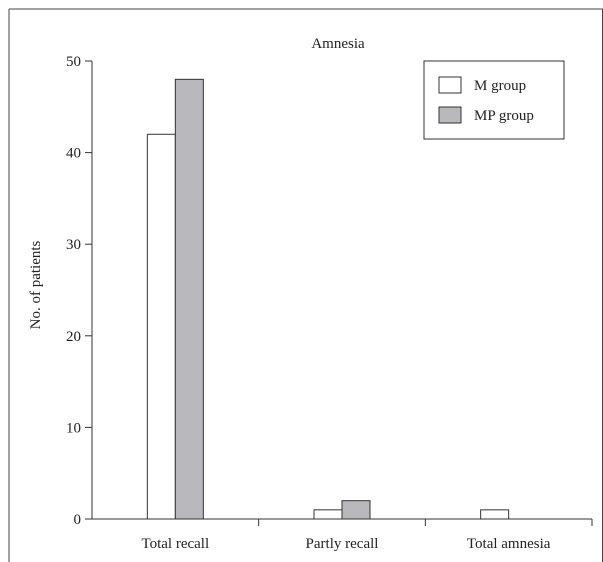 The image size is (603, 562). What do you see at coordinates (79, 291) in the screenshot?
I see `y-ticks: 0 10 20 30 40 50` at bounding box center [79, 291].